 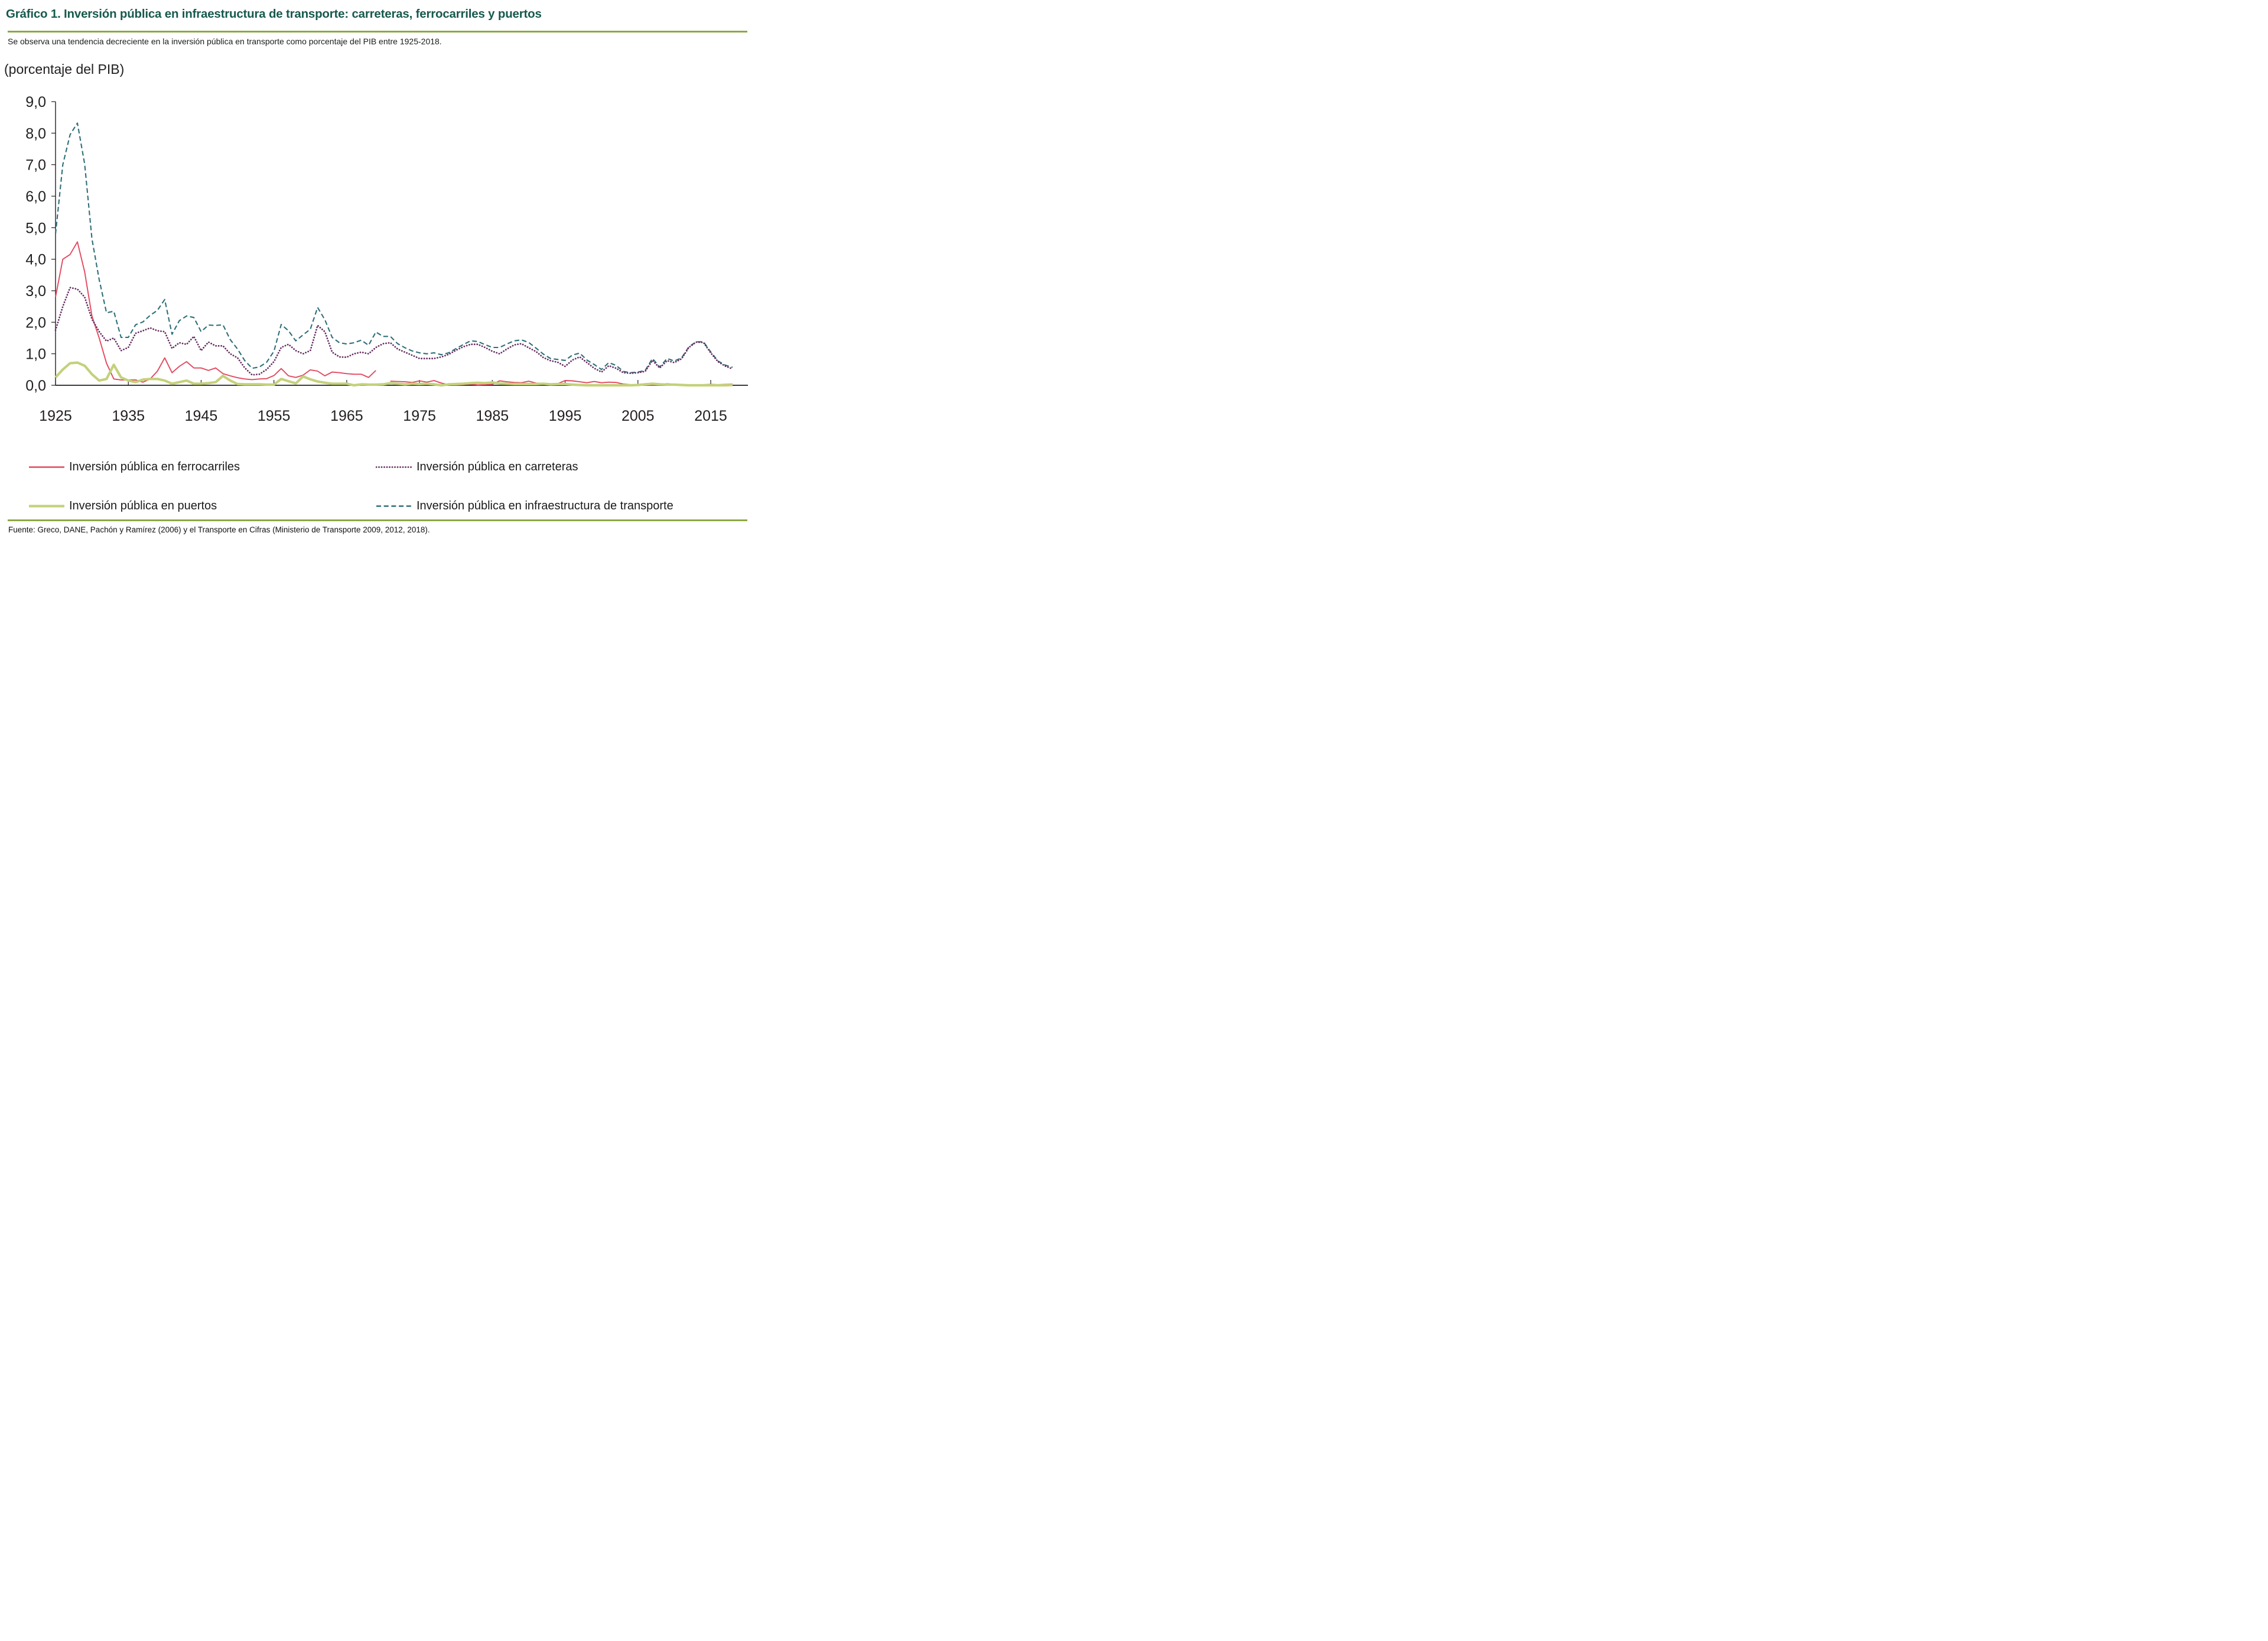 What do you see at coordinates (35, 166) in the screenshot?
I see `y-tick-label: 7,0` at bounding box center [35, 166].